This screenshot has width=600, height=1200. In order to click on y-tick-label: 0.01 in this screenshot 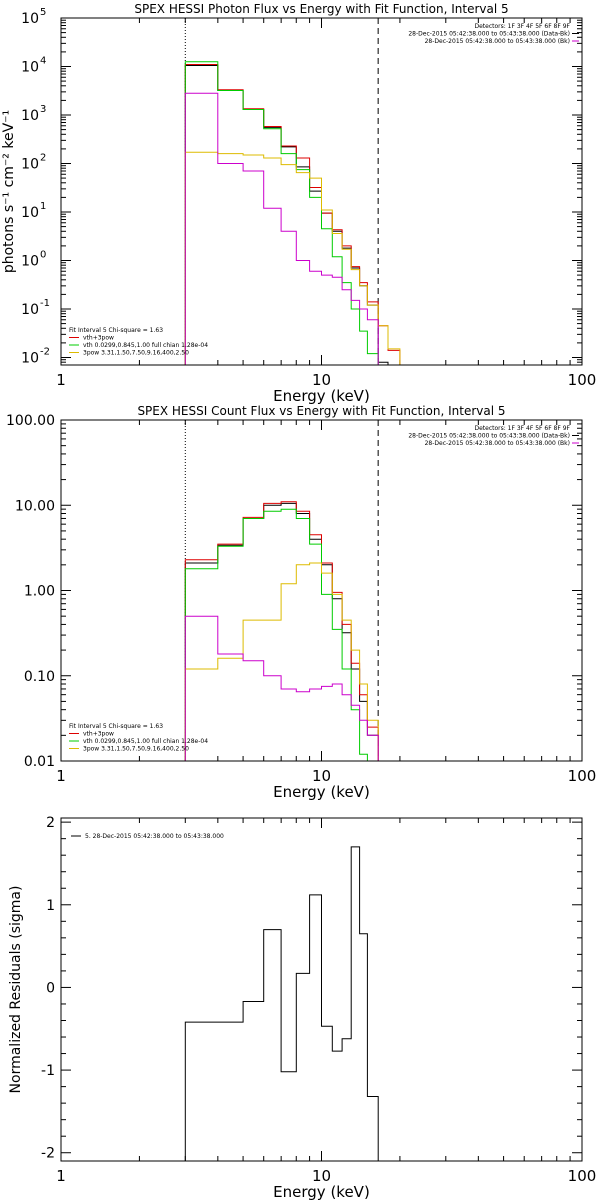, I will do `click(39, 762)`.